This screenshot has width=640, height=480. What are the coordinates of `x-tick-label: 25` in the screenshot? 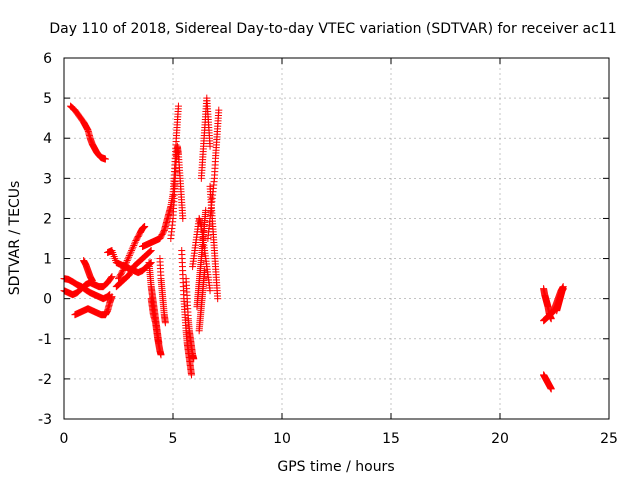 It's located at (609, 439).